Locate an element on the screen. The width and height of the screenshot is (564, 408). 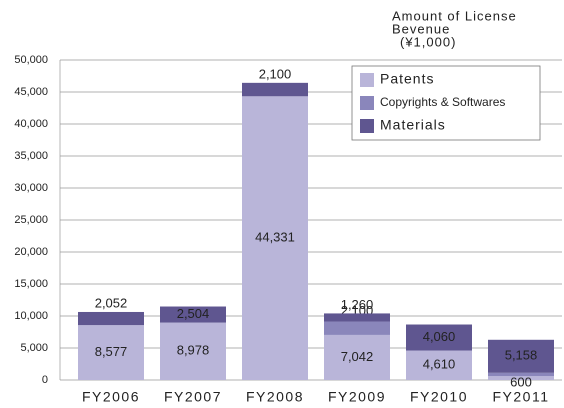
value-label: 2,052 is located at coordinates (111, 302).